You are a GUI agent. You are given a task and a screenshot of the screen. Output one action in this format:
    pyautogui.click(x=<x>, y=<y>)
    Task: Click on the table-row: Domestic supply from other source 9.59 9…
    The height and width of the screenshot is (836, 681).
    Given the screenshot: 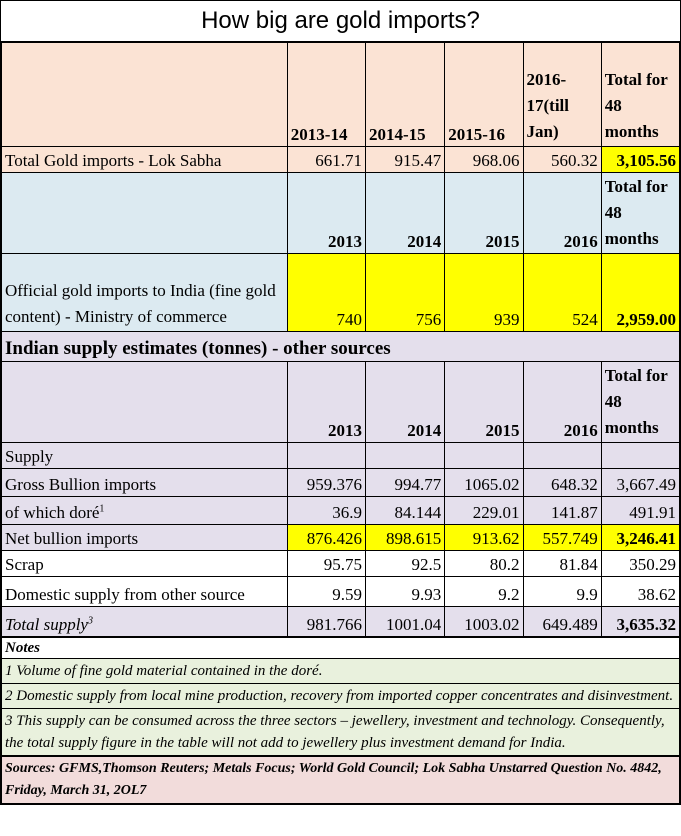 What is the action you would take?
    pyautogui.click(x=341, y=591)
    